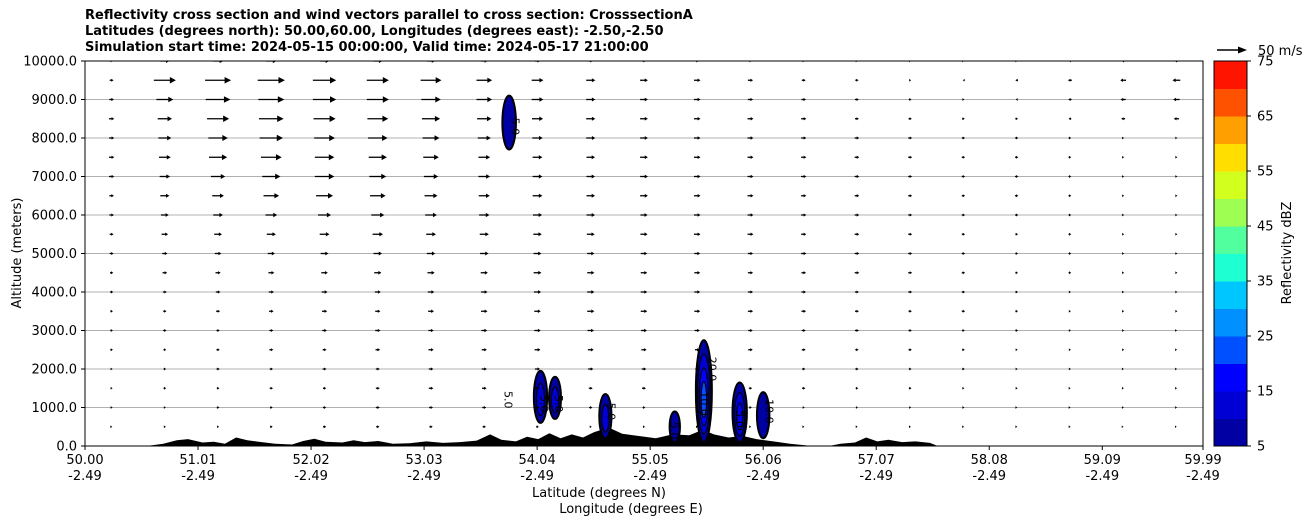  Describe the element at coordinates (55, 293) in the screenshot. I see `y-tick-label: 4000.0` at that location.